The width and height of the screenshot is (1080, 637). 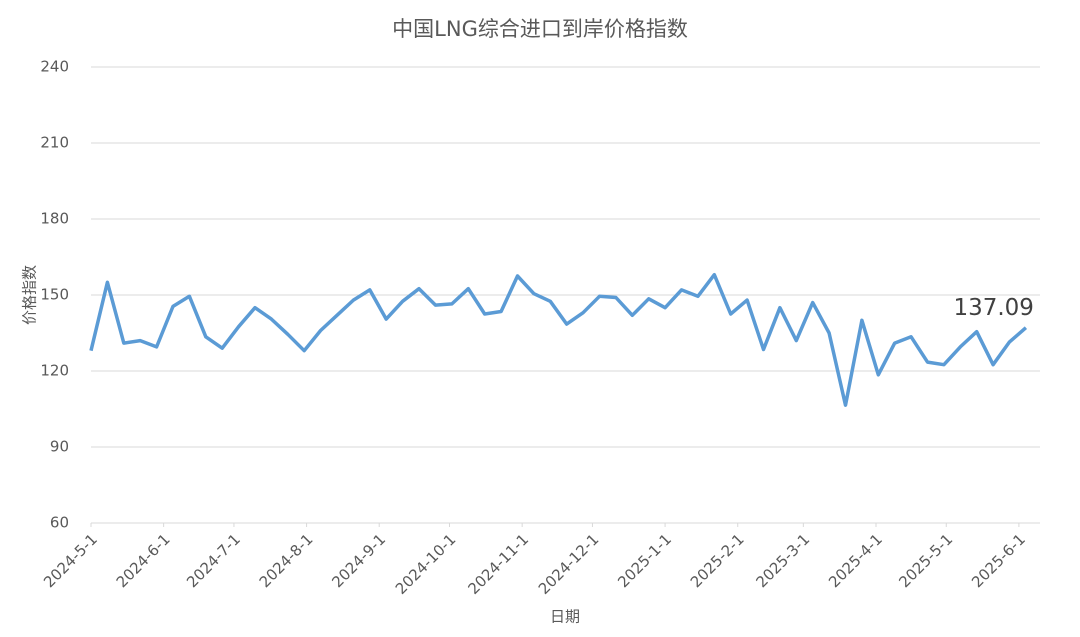 I want to click on y-tick-label: 90, so click(x=59, y=447).